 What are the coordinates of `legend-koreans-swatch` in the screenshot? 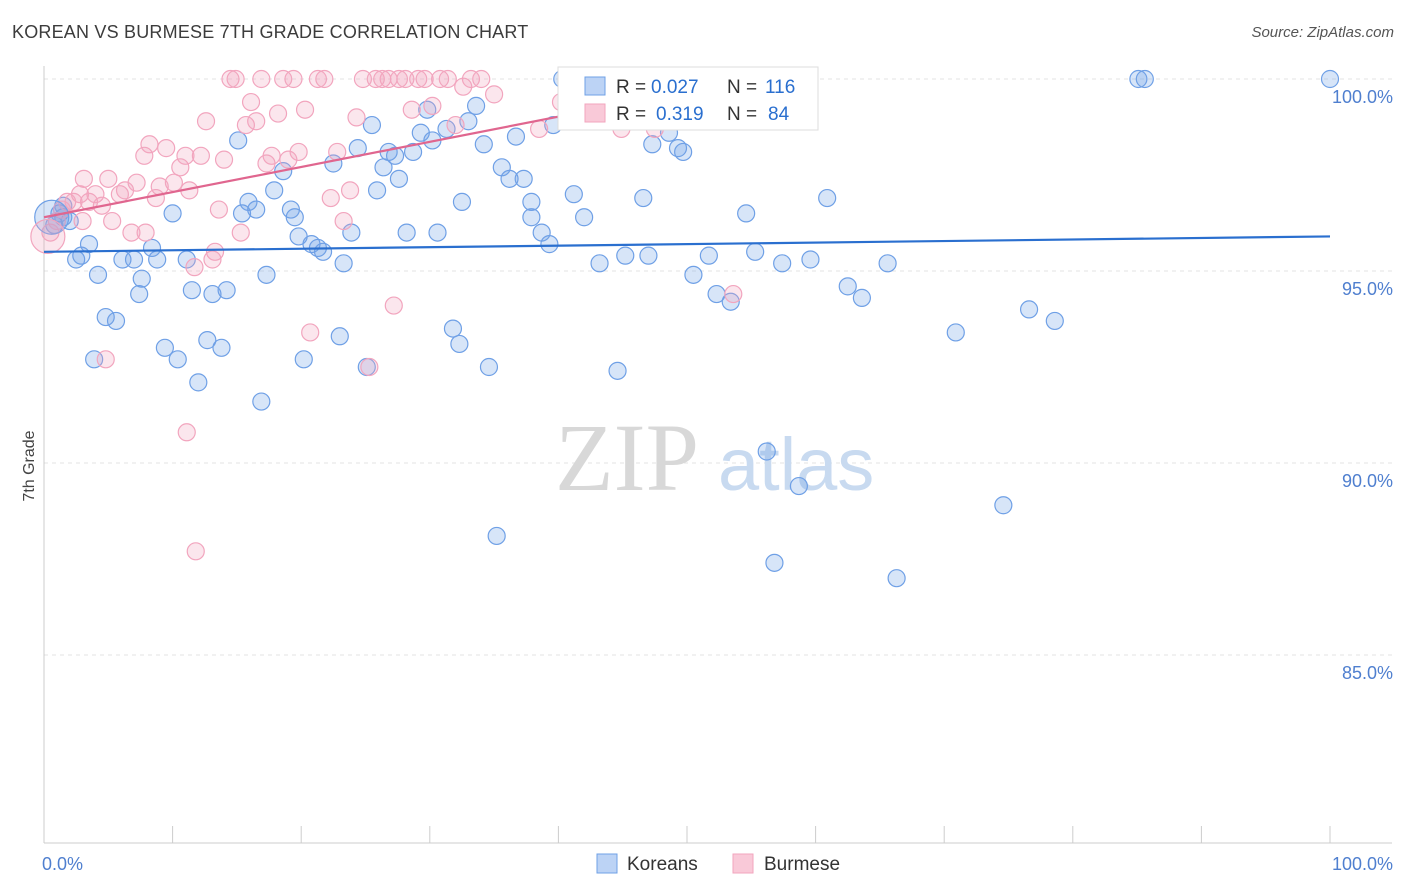 It's located at (607, 863).